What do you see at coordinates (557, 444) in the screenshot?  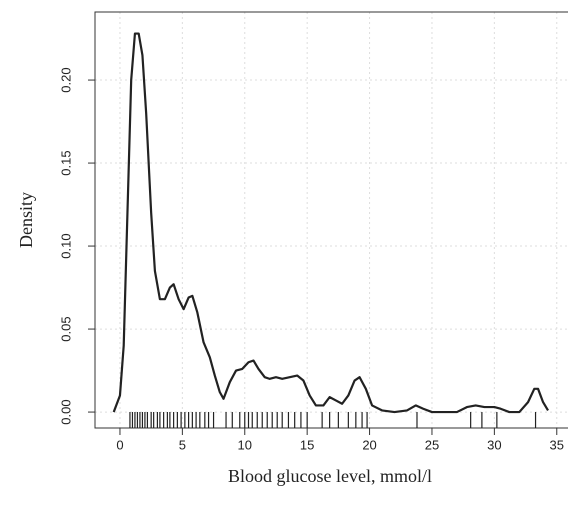 I see `x-tick-label: 35` at bounding box center [557, 444].